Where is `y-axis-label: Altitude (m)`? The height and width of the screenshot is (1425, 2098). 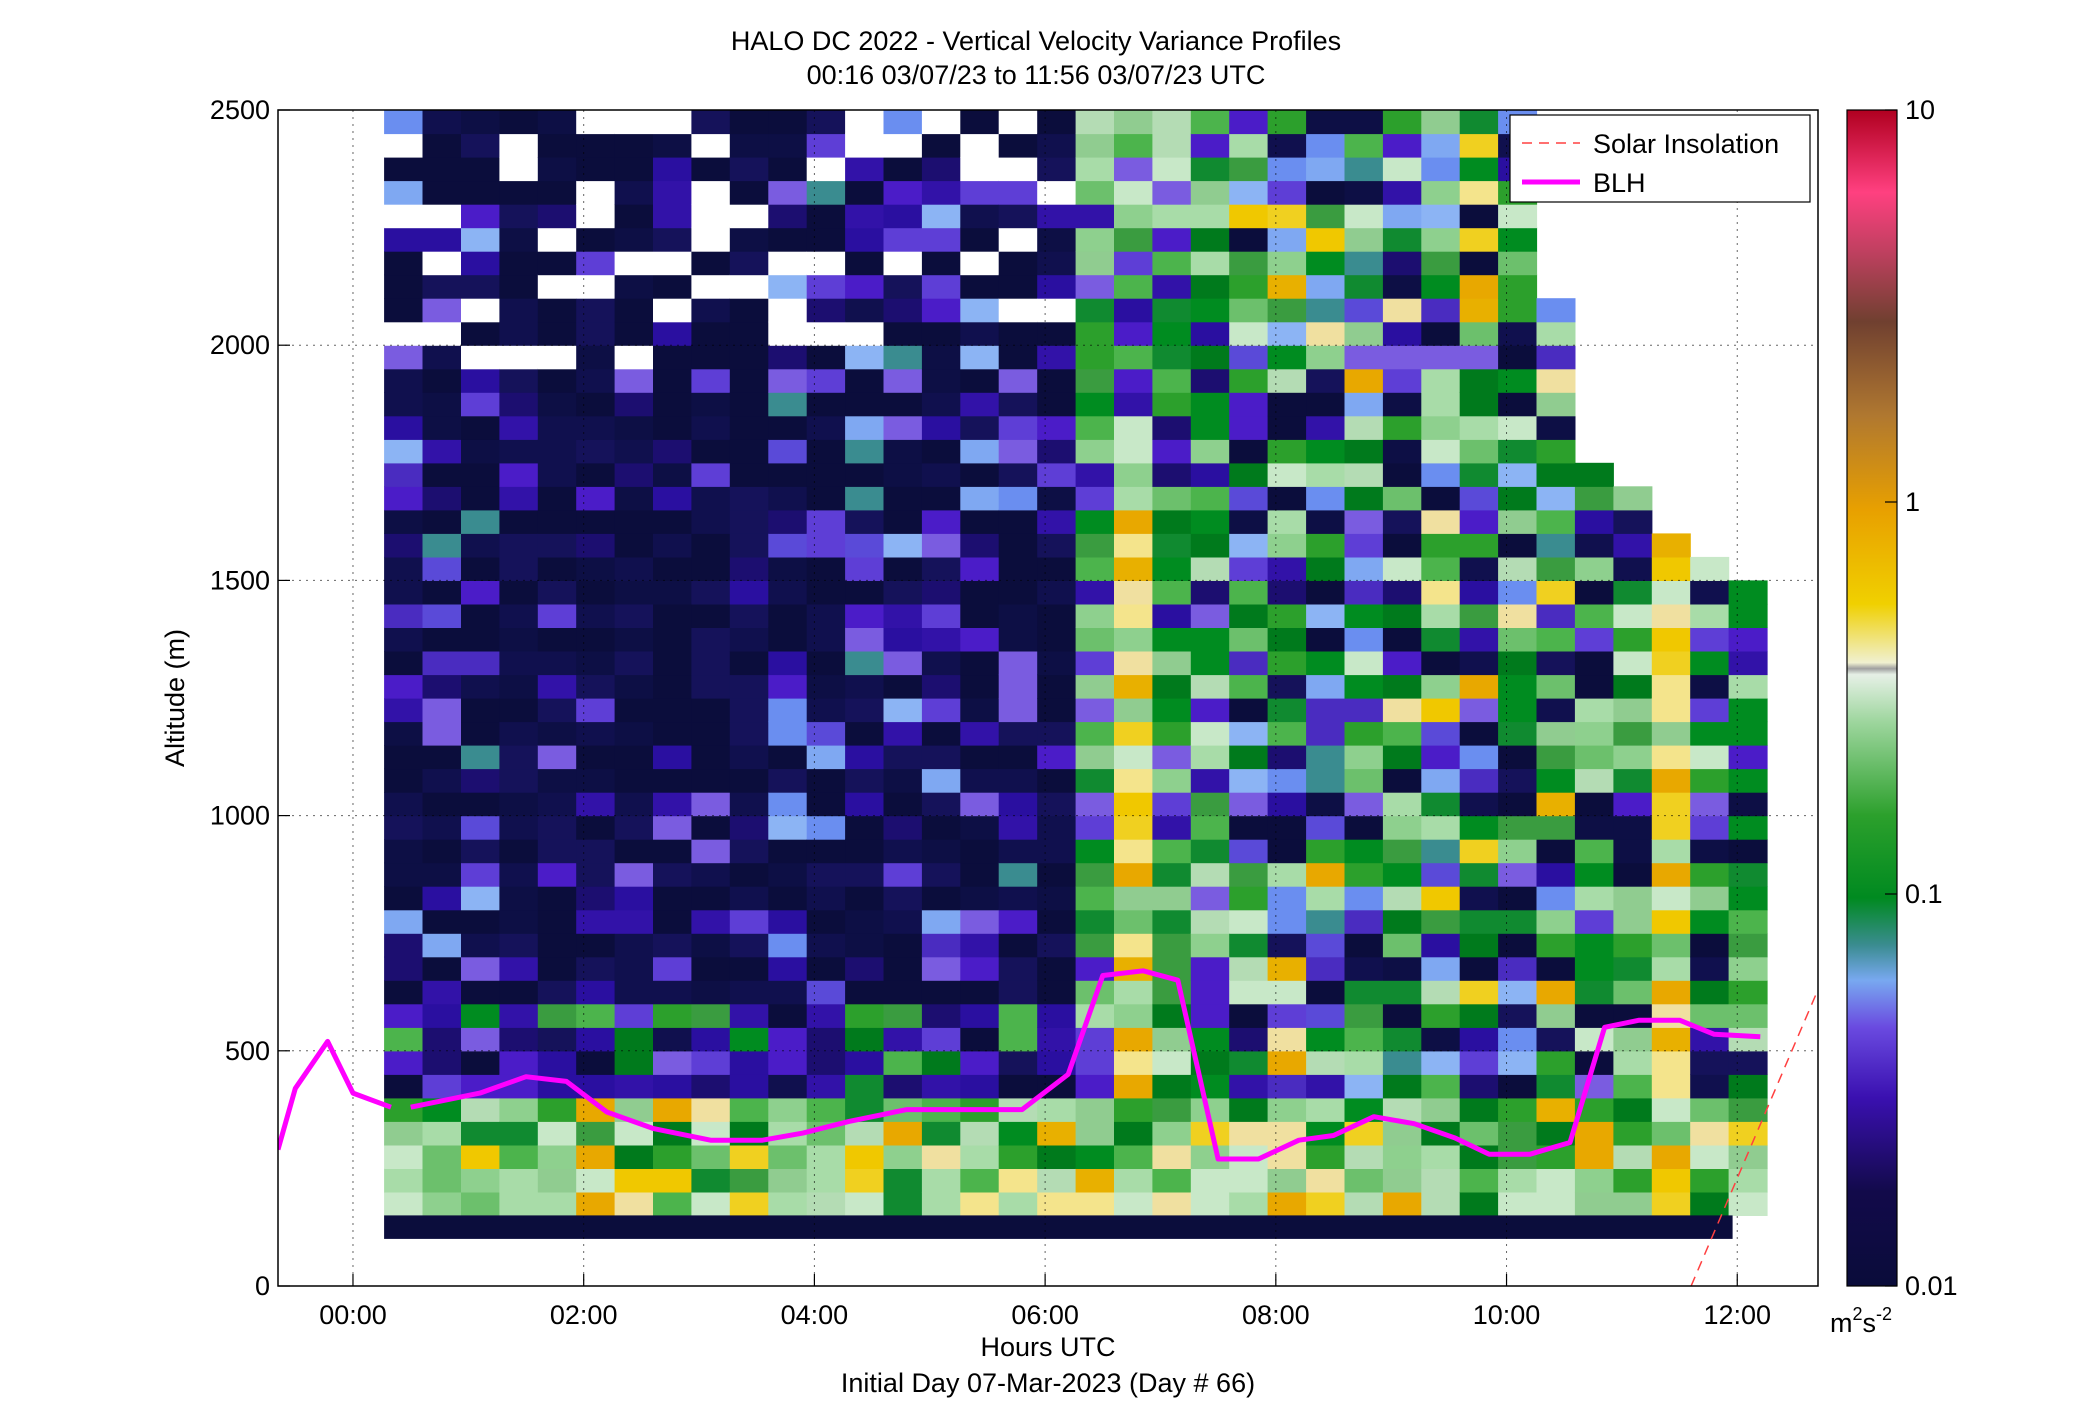 y-axis-label: Altitude (m) is located at coordinates (175, 698).